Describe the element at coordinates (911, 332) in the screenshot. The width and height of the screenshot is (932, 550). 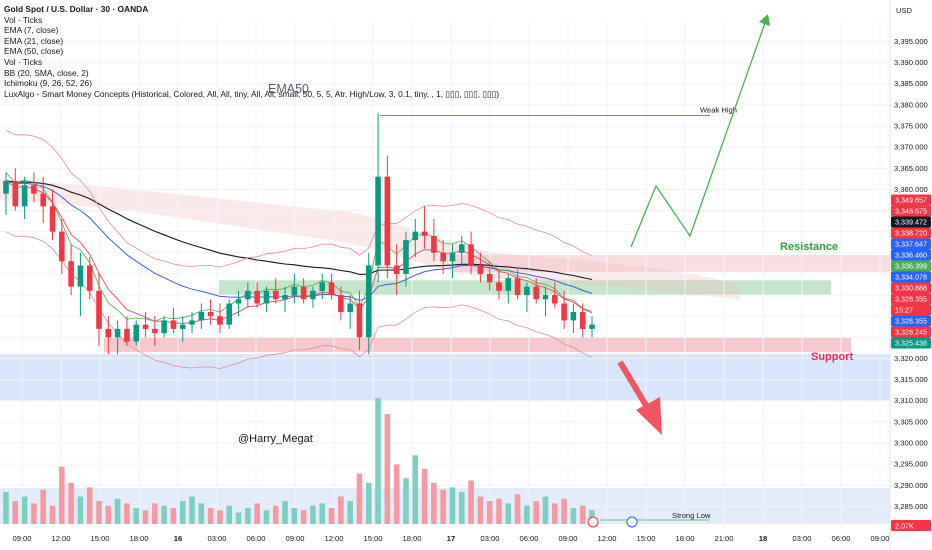
I see `price-badge: 3,328.245` at that location.